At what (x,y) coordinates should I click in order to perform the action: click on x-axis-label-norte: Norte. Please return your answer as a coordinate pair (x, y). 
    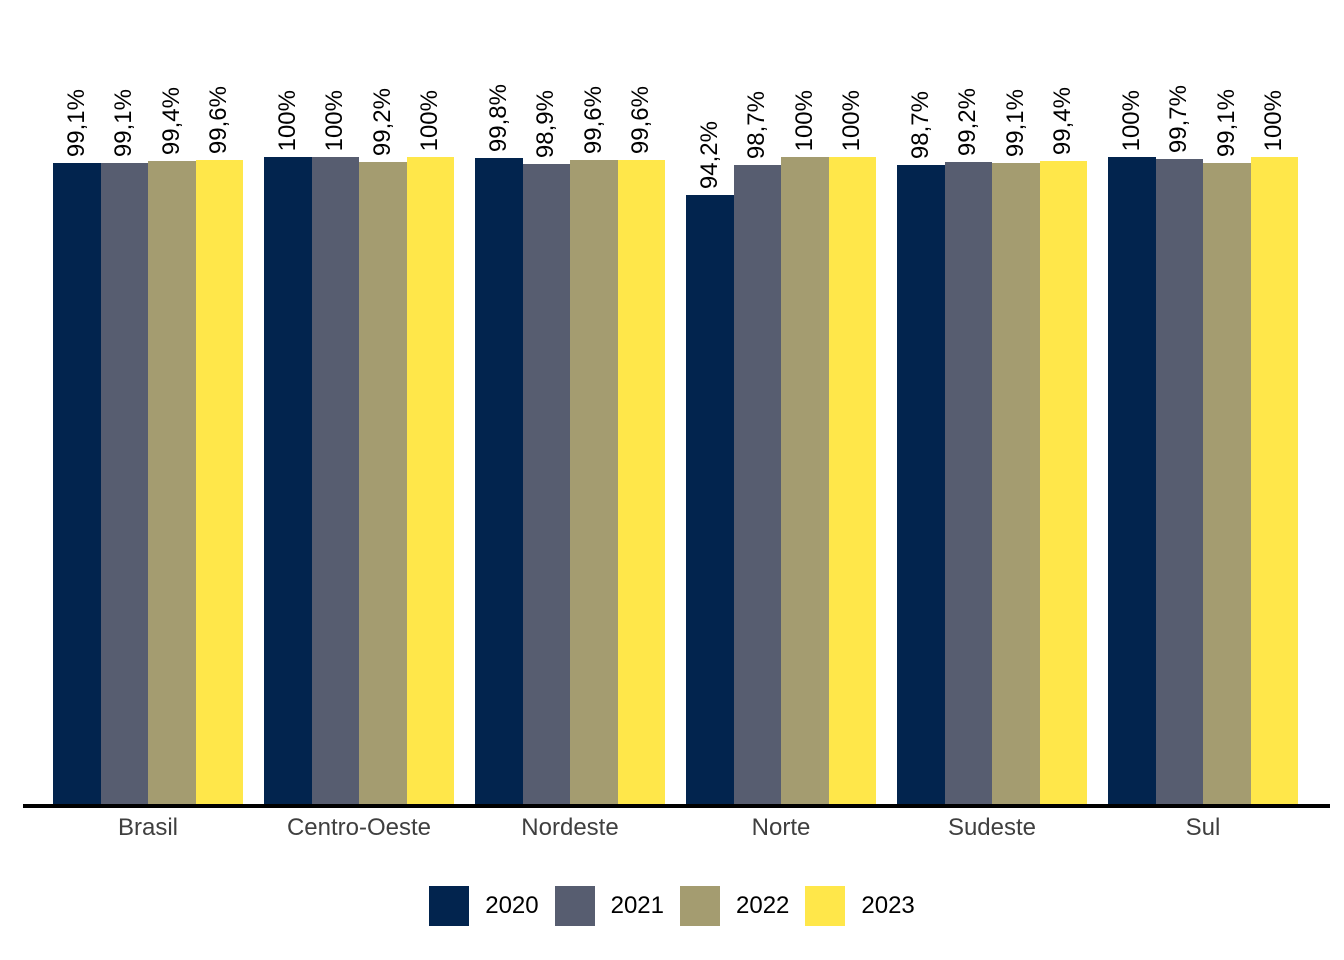
    Looking at the image, I should click on (781, 827).